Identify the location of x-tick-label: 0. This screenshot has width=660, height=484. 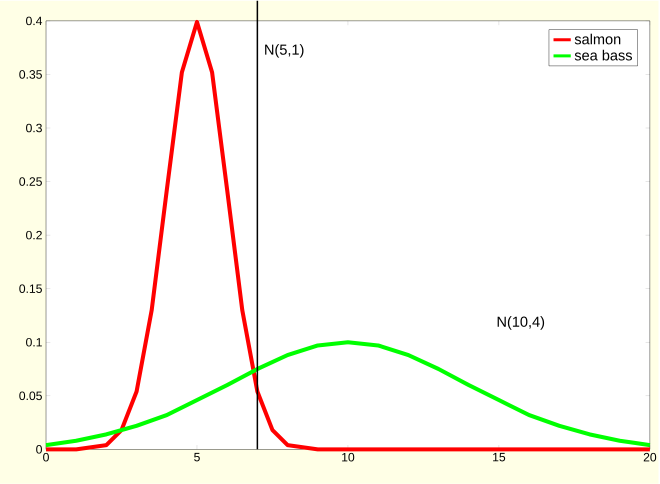
(46, 457).